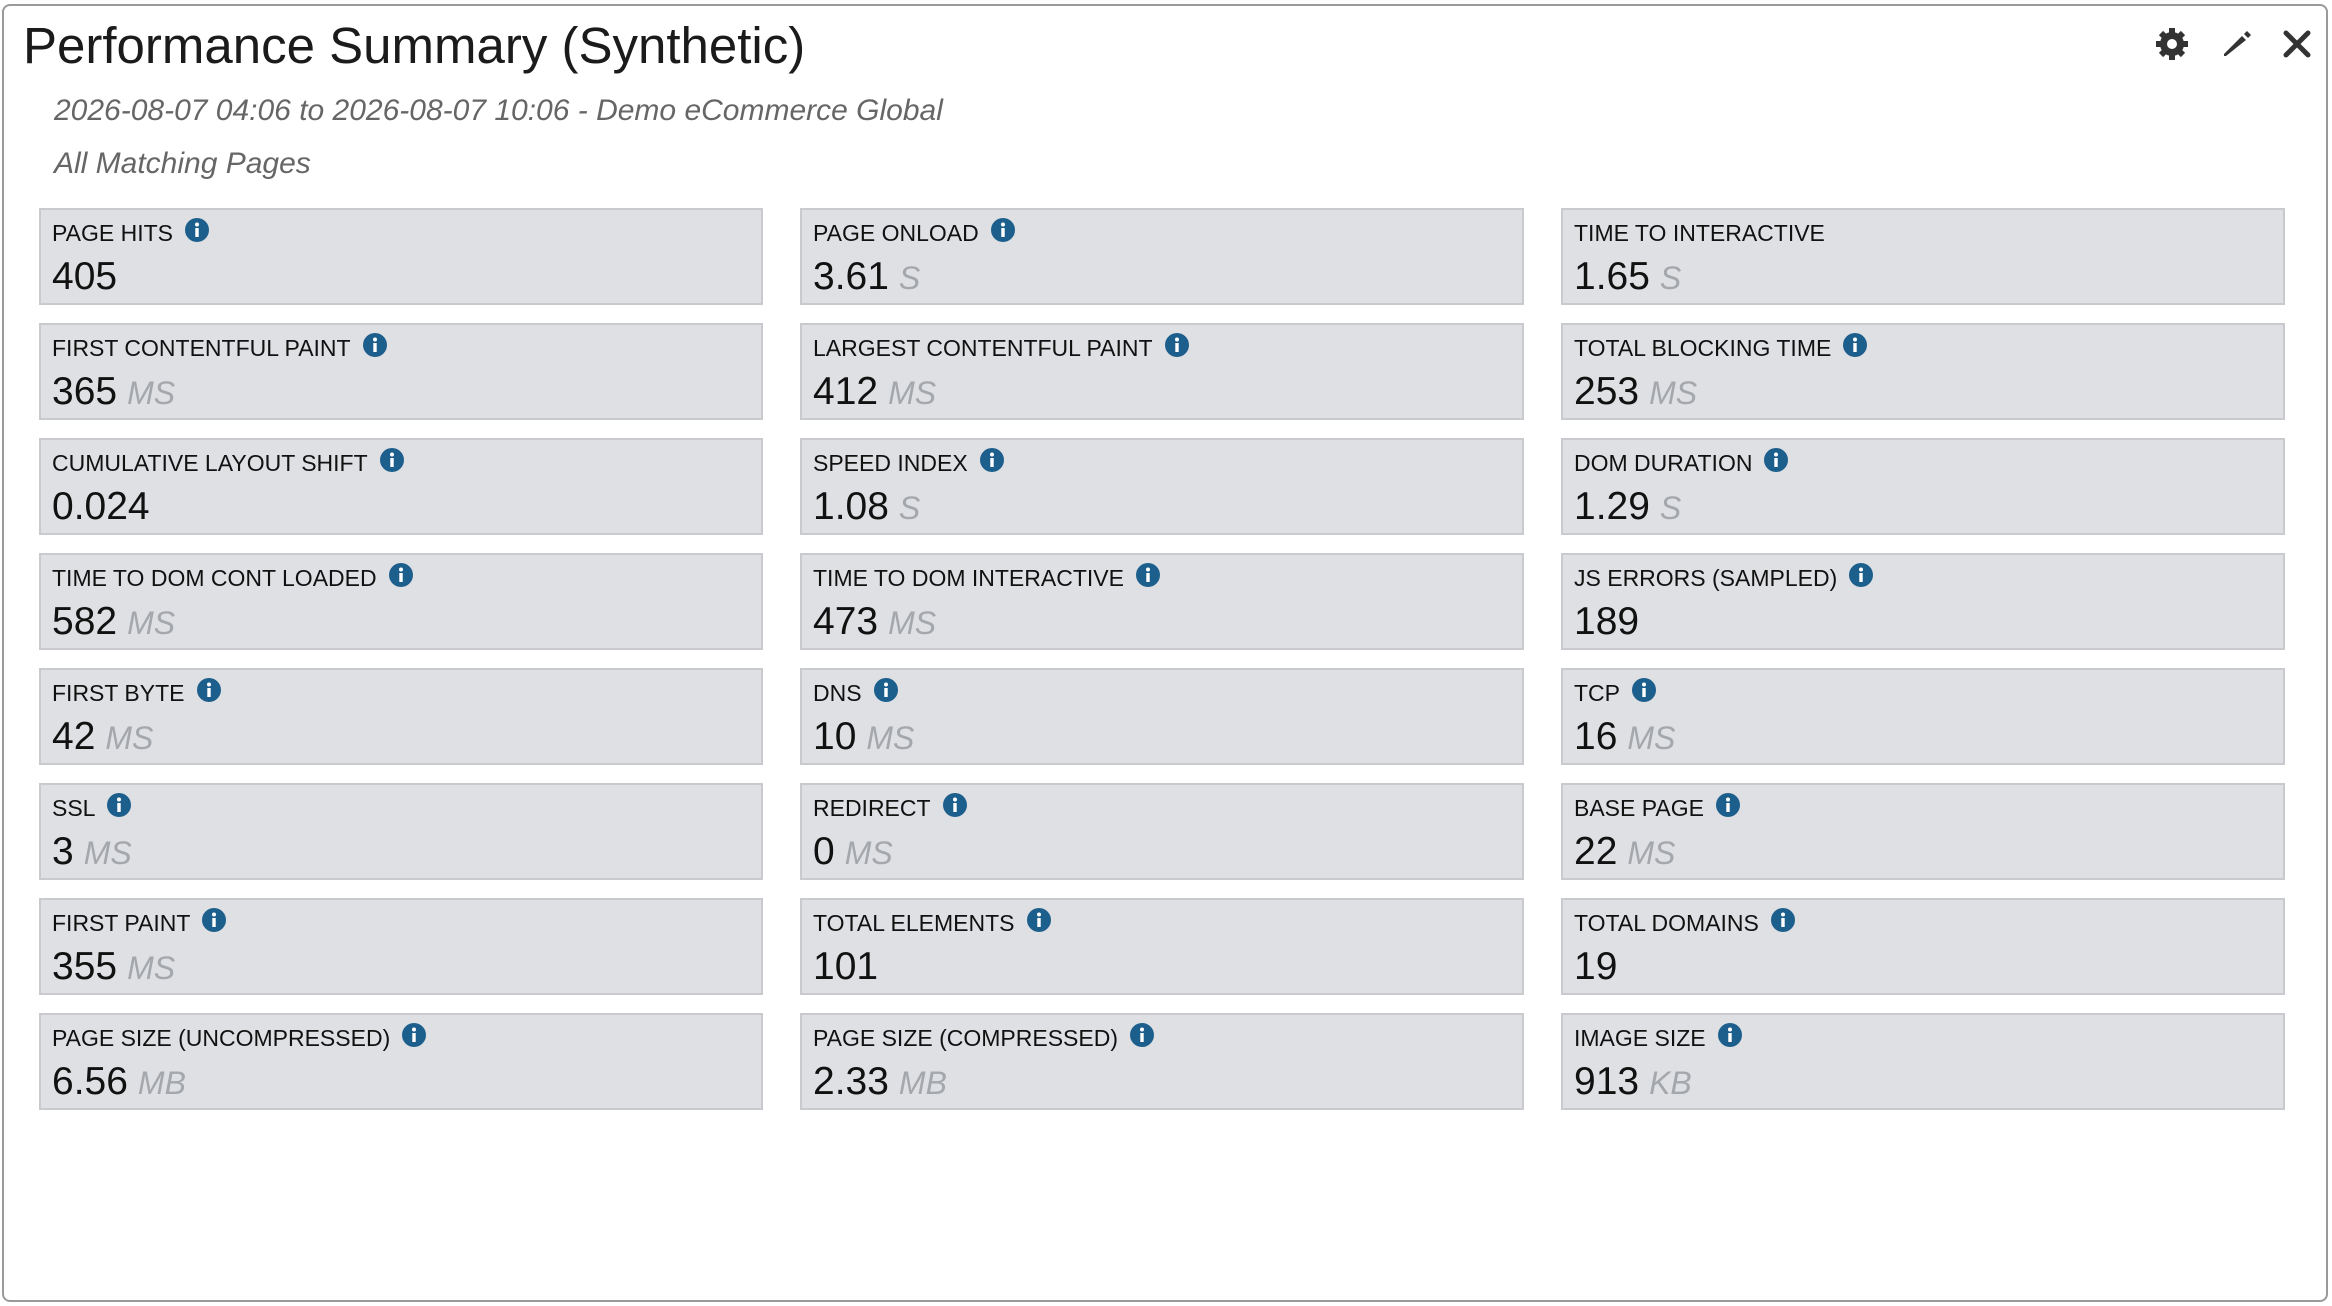 The height and width of the screenshot is (1306, 2332). What do you see at coordinates (846, 391) in the screenshot?
I see `metric-value: 412` at bounding box center [846, 391].